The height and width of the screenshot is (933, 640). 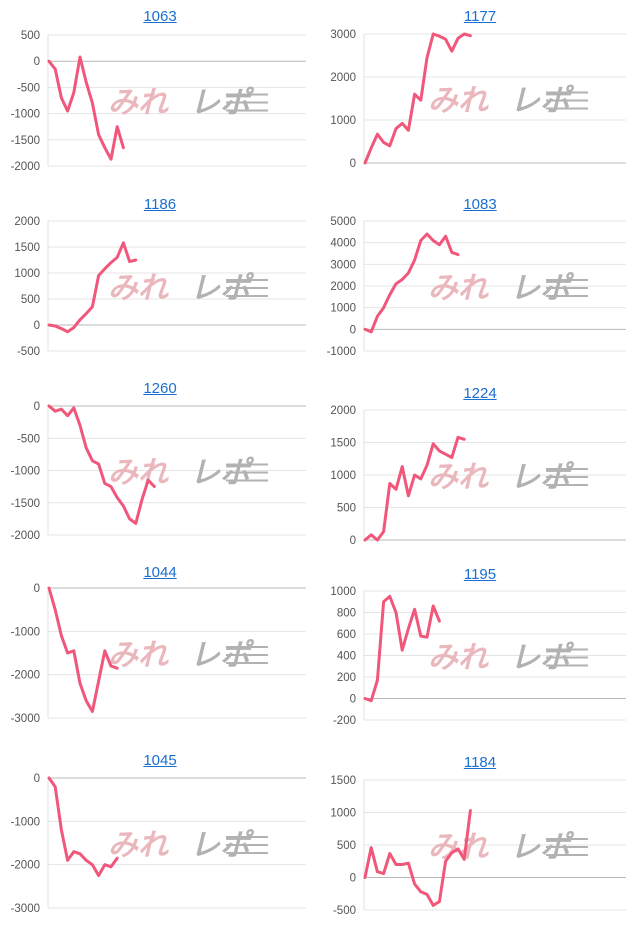 I want to click on chart-svg: 1500 1000 500 0 -500 みれ レポ, so click(x=478, y=846).